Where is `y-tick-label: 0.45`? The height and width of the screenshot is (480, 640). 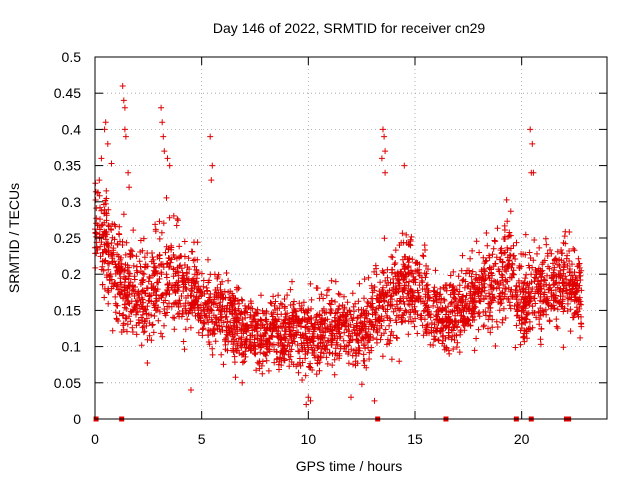 y-tick-label: 0.45 is located at coordinates (67, 93).